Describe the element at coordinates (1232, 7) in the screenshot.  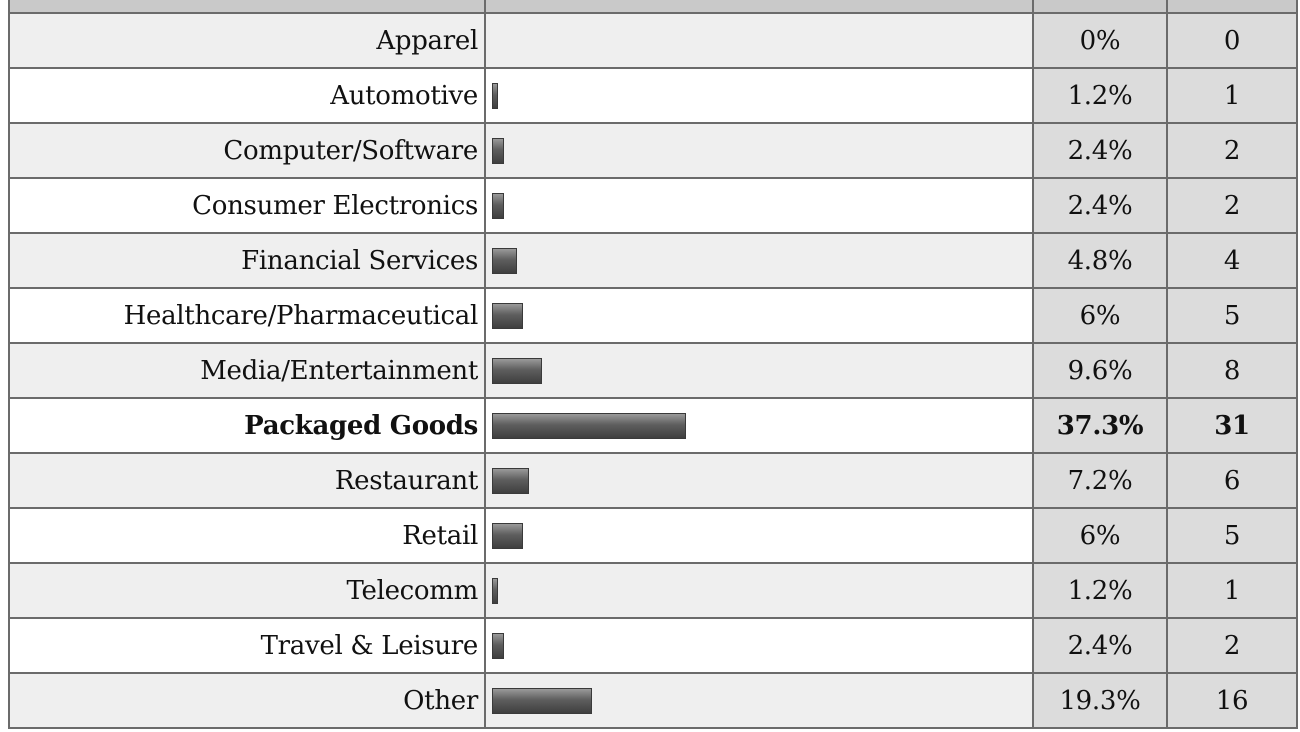
I see `header-count-cell` at that location.